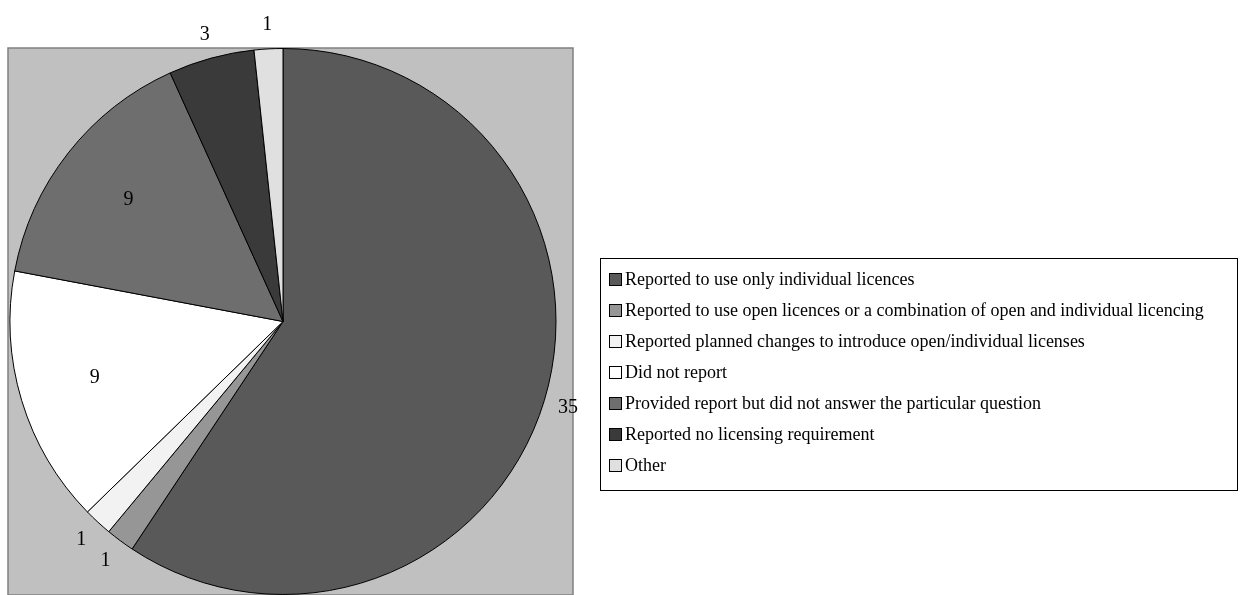  Describe the element at coordinates (914, 310) in the screenshot. I see `legend-label: Reported to use open licences or a combination of open and individual licencing` at that location.